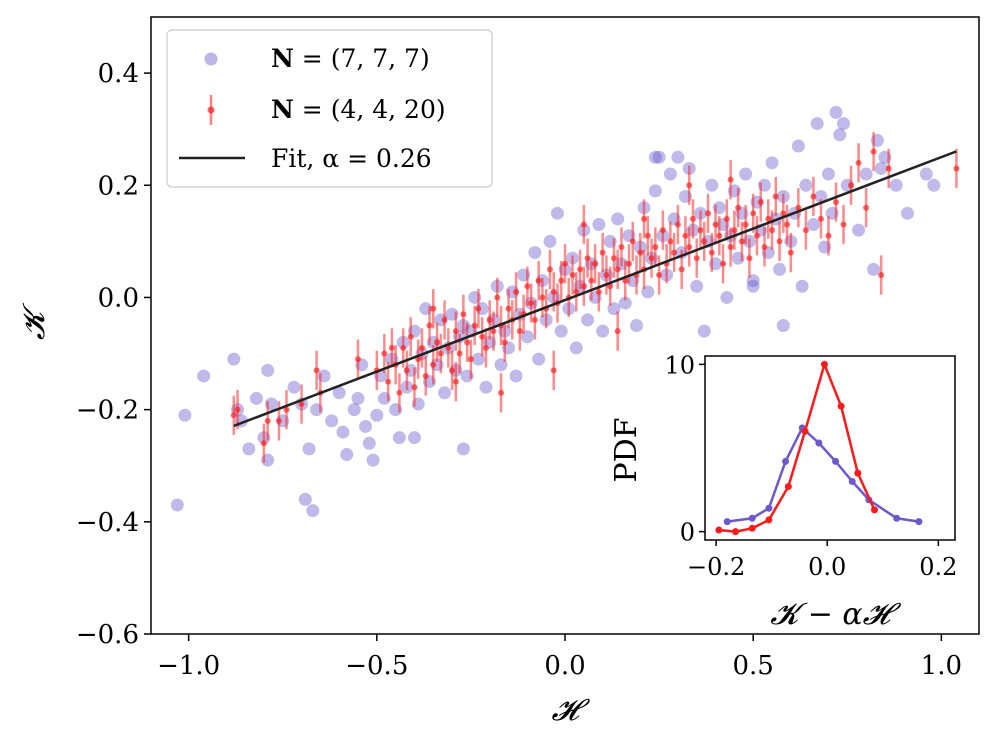 This screenshot has height=748, width=997. I want to click on x-tick-label: 0.5, so click(753, 666).